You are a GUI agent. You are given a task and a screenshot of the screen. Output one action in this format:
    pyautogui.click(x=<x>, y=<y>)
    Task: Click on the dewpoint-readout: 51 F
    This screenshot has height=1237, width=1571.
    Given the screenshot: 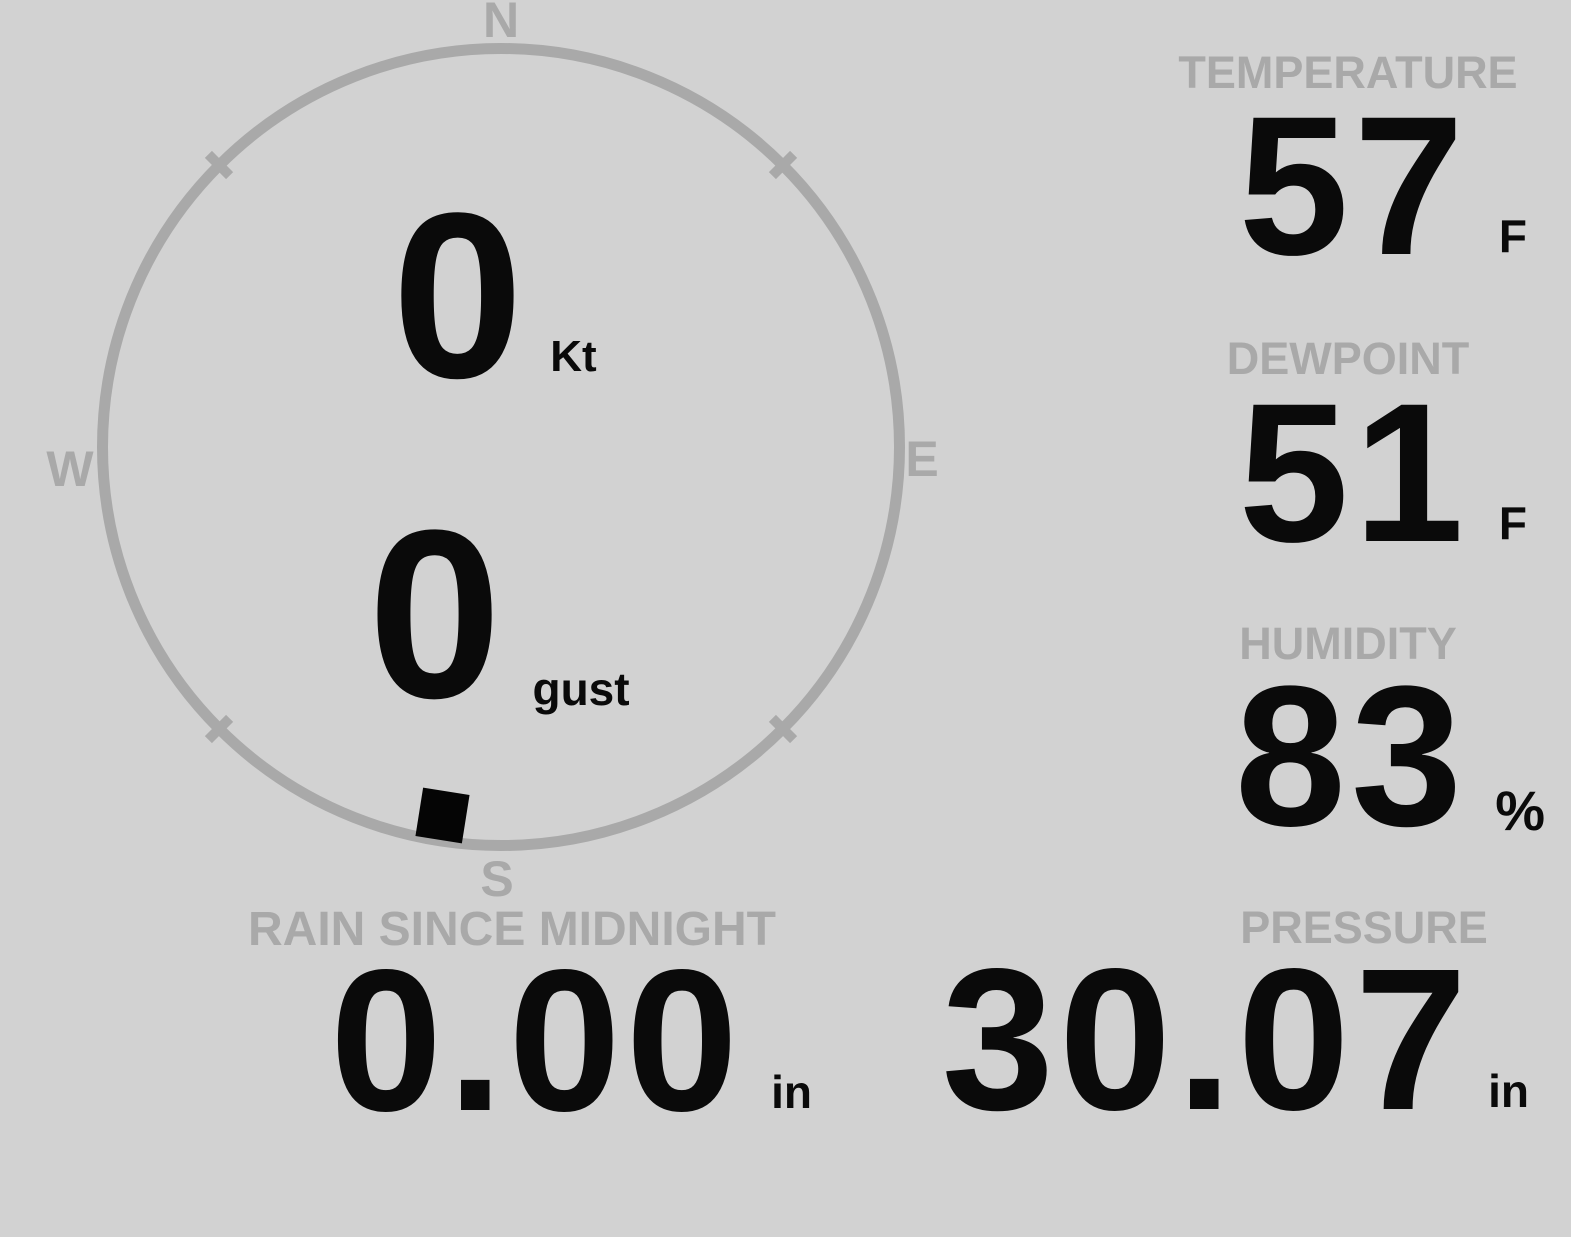 What is the action you would take?
    pyautogui.click(x=1383, y=473)
    